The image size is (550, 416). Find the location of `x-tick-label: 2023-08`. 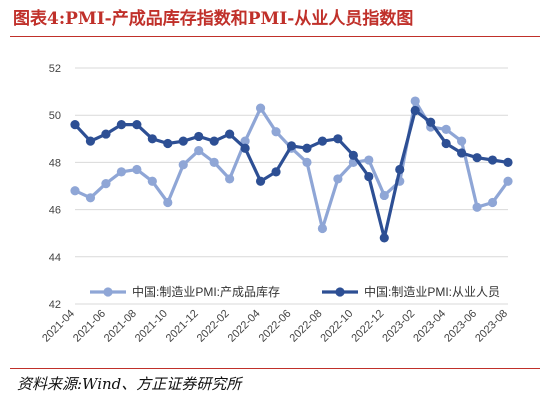

x-tick-label: 2023-08 is located at coordinates (491, 326).